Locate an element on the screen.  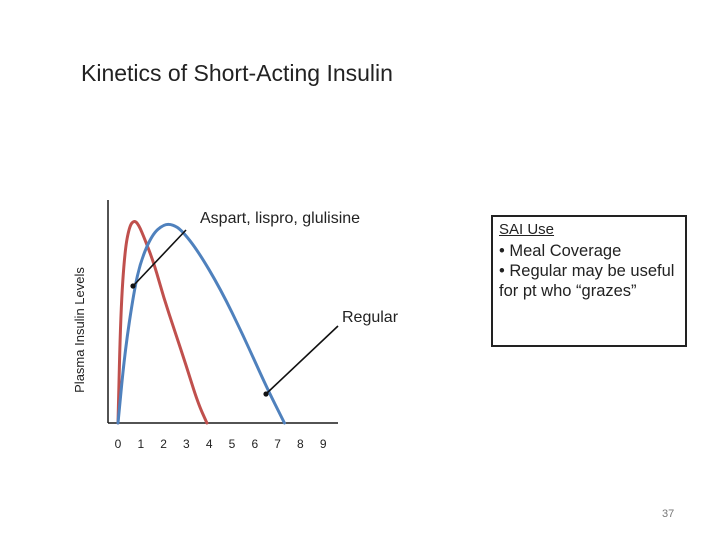
x-tick-label: 4 is located at coordinates (209, 444).